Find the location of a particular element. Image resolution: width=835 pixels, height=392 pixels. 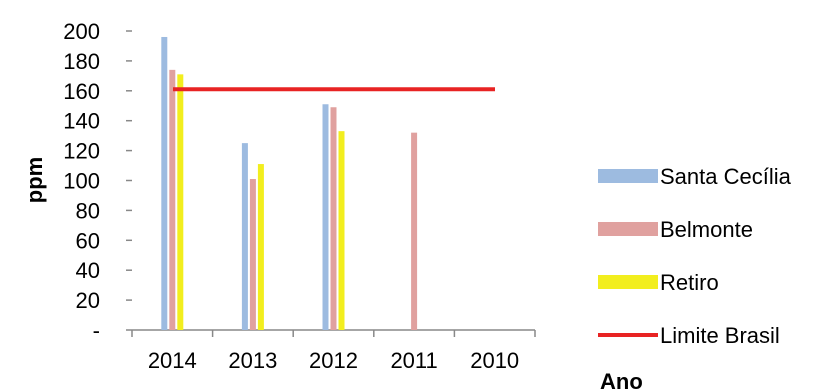

bar-santa-cecilia-2013 is located at coordinates (244, 236).